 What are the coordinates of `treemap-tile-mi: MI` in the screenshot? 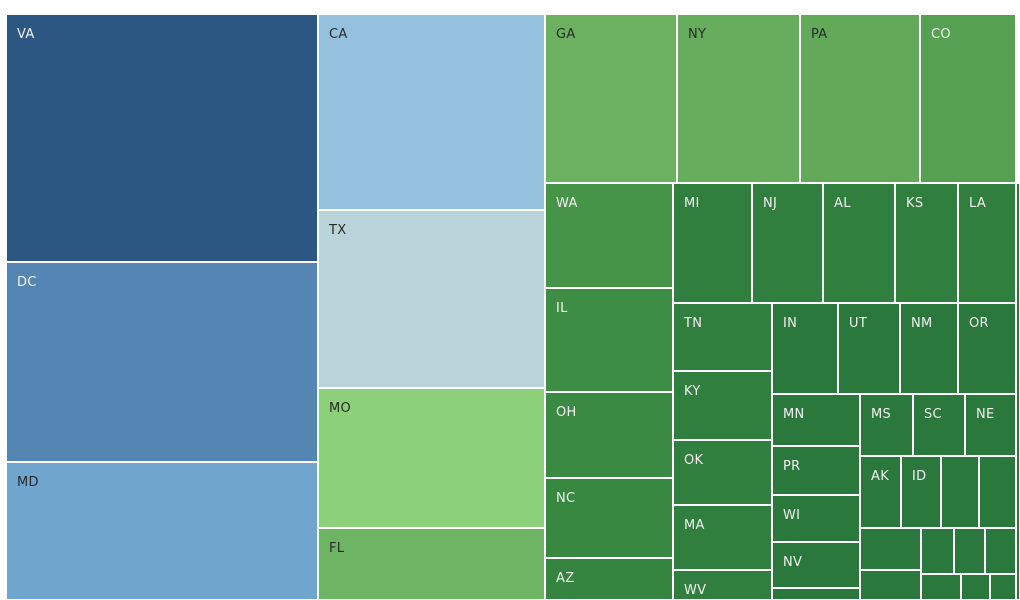 It's located at (712, 243).